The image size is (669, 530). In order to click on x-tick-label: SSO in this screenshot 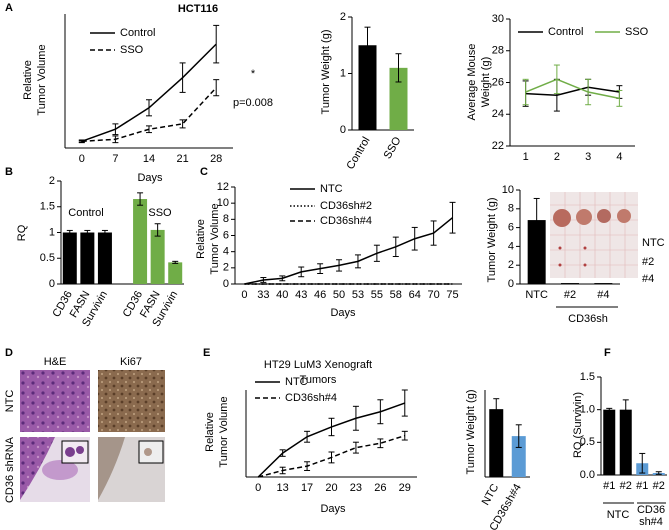, I will do `click(393, 148)`.